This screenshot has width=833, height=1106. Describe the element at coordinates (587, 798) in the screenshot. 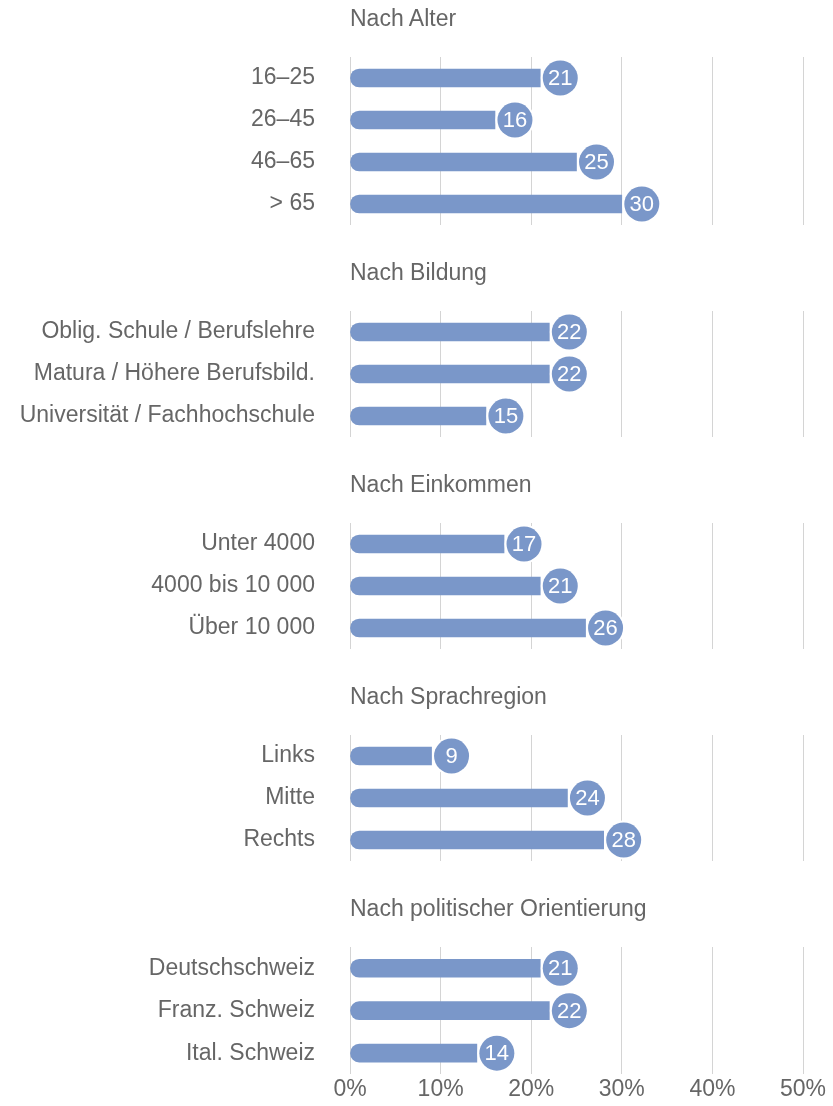

I see `data-label: 24` at that location.